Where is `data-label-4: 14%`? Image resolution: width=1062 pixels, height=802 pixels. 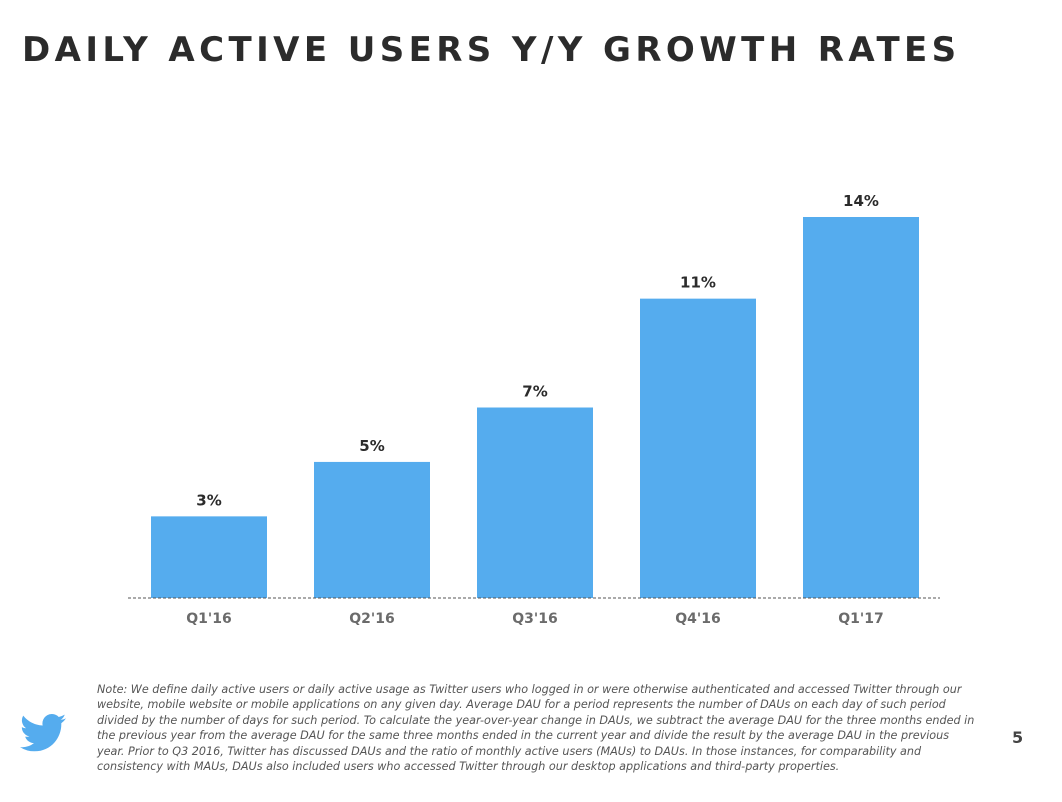 data-label-4: 14% is located at coordinates (861, 201).